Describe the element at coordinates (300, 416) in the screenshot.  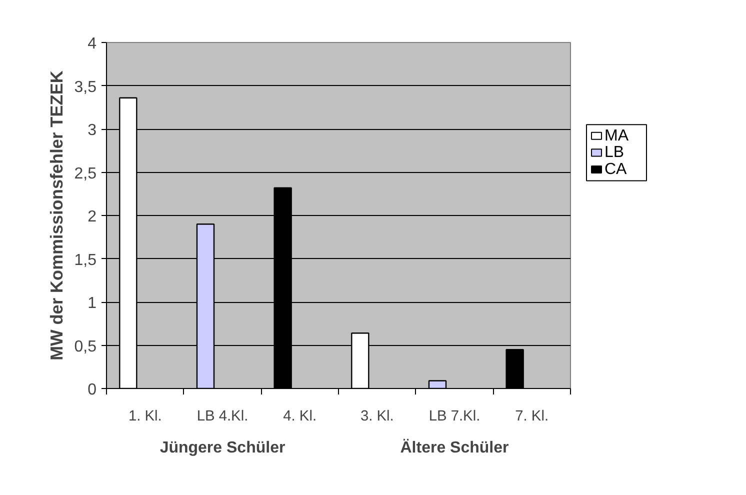
I see `x-tick-label: 4. Kl.` at that location.